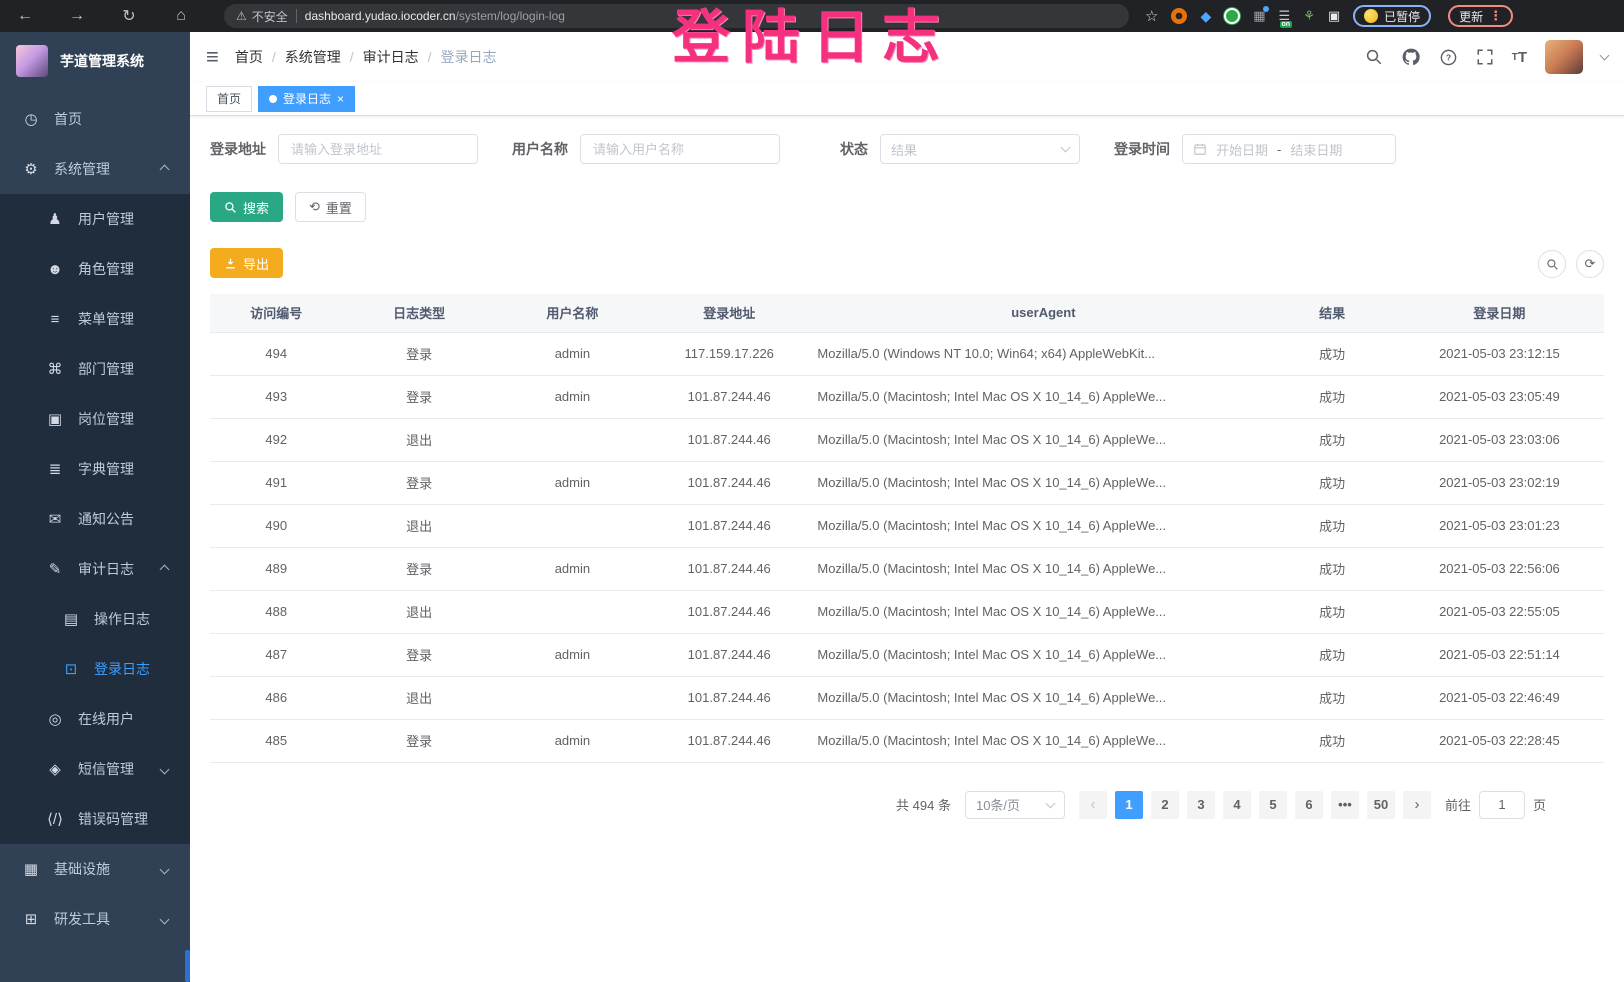 This screenshot has width=1624, height=982. Describe the element at coordinates (1552, 264) in the screenshot. I see `toggle-search-icon` at that location.